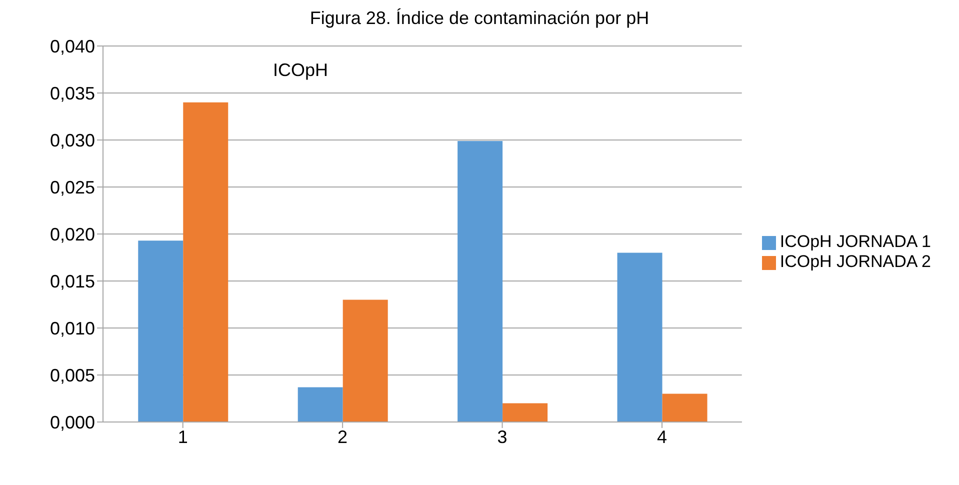 Image resolution: width=959 pixels, height=485 pixels. Describe the element at coordinates (300, 70) in the screenshot. I see `annotation: ICOpH` at that location.